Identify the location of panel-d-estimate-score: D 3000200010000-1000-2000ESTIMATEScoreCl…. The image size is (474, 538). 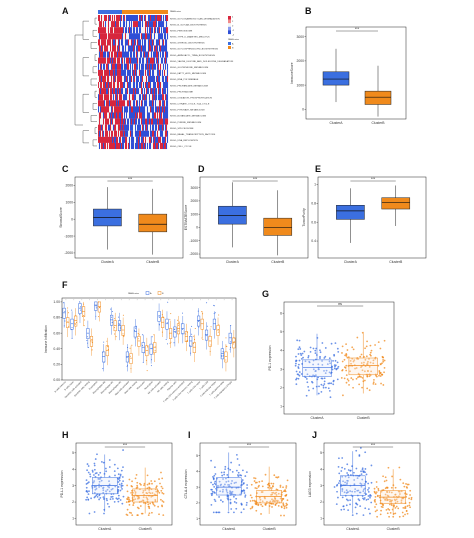
(246, 214).